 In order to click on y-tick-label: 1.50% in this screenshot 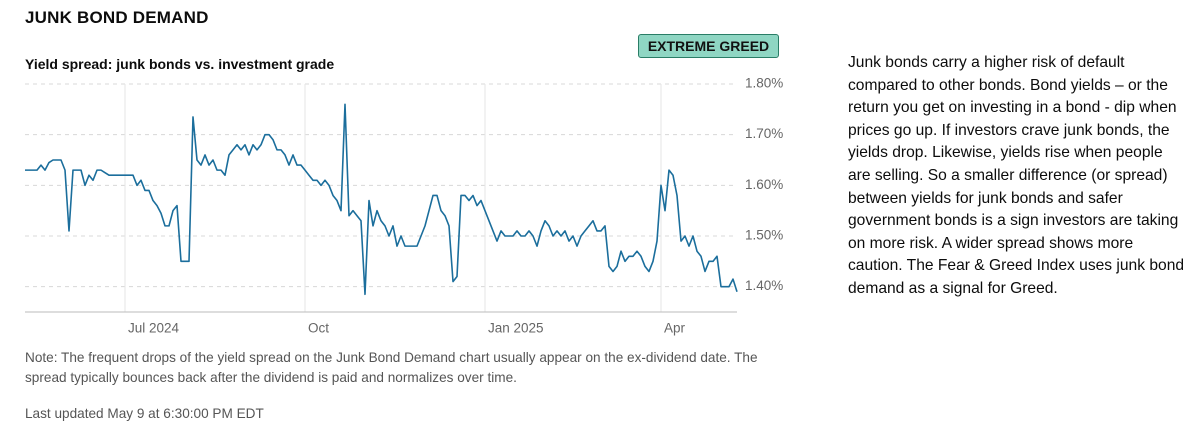, I will do `click(764, 235)`.